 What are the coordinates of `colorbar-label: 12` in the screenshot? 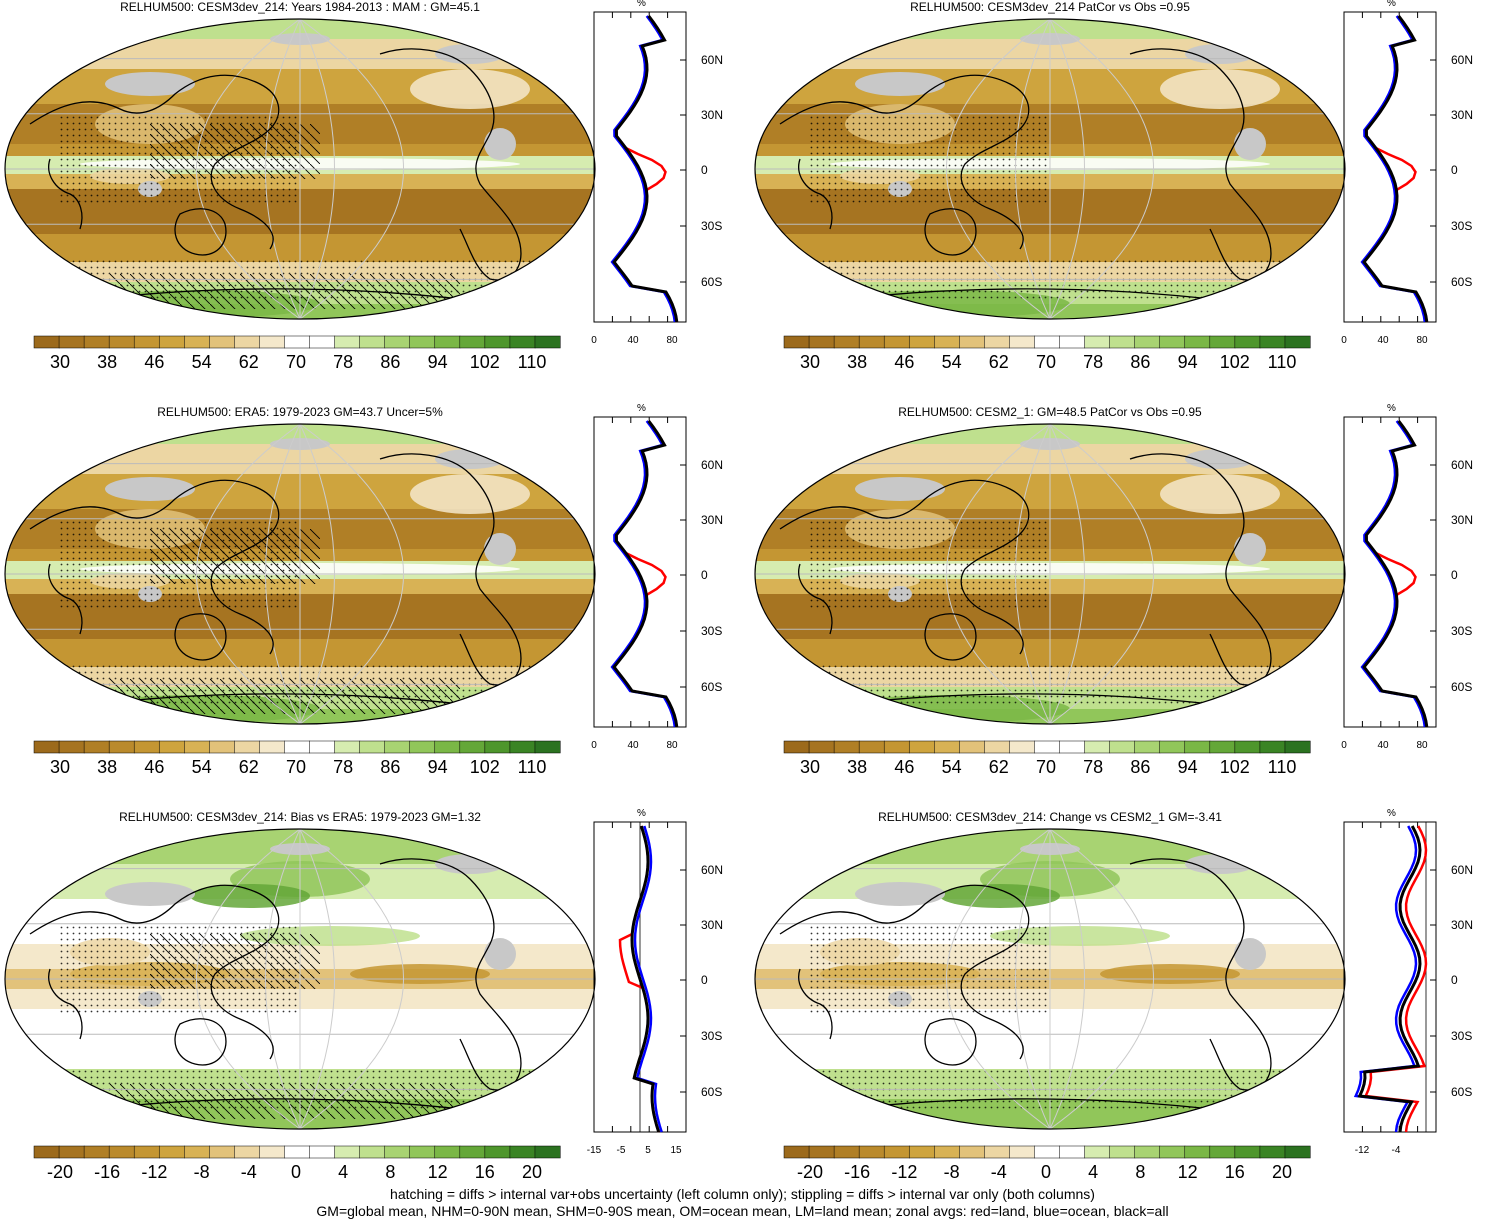 It's located at (437, 1172).